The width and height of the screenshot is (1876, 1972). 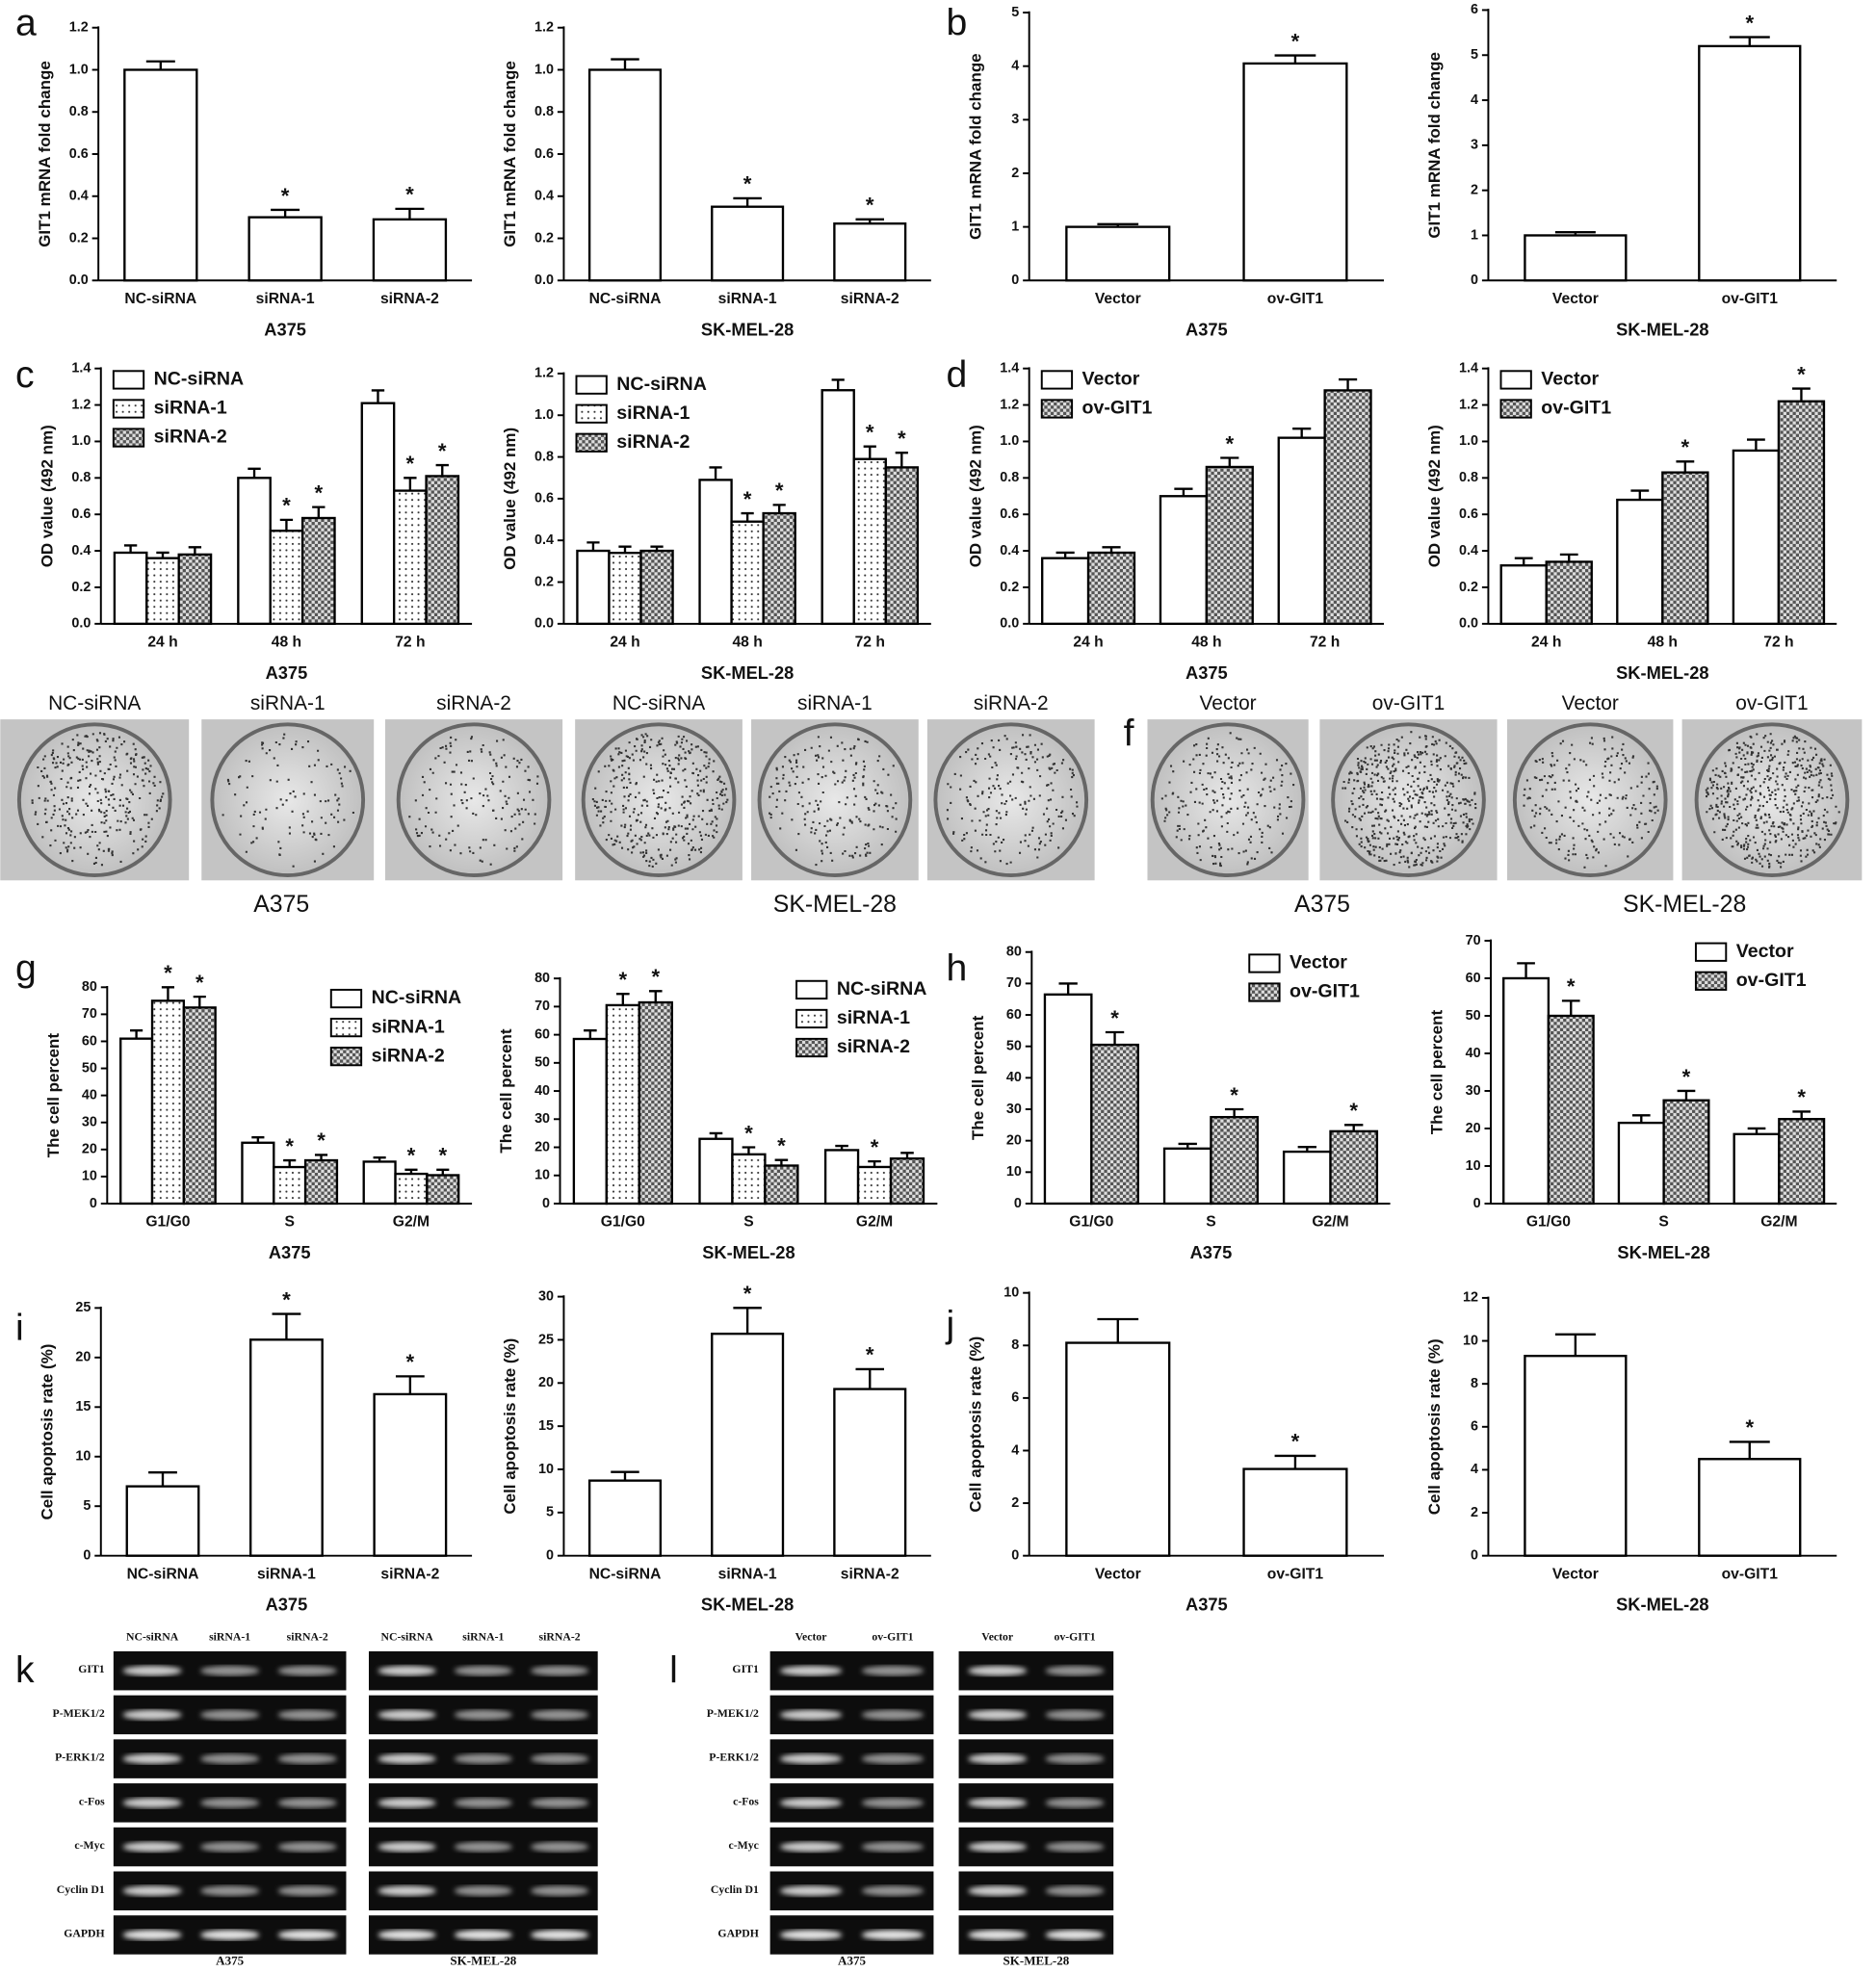 I want to click on y-tick-label: 80, so click(x=542, y=978).